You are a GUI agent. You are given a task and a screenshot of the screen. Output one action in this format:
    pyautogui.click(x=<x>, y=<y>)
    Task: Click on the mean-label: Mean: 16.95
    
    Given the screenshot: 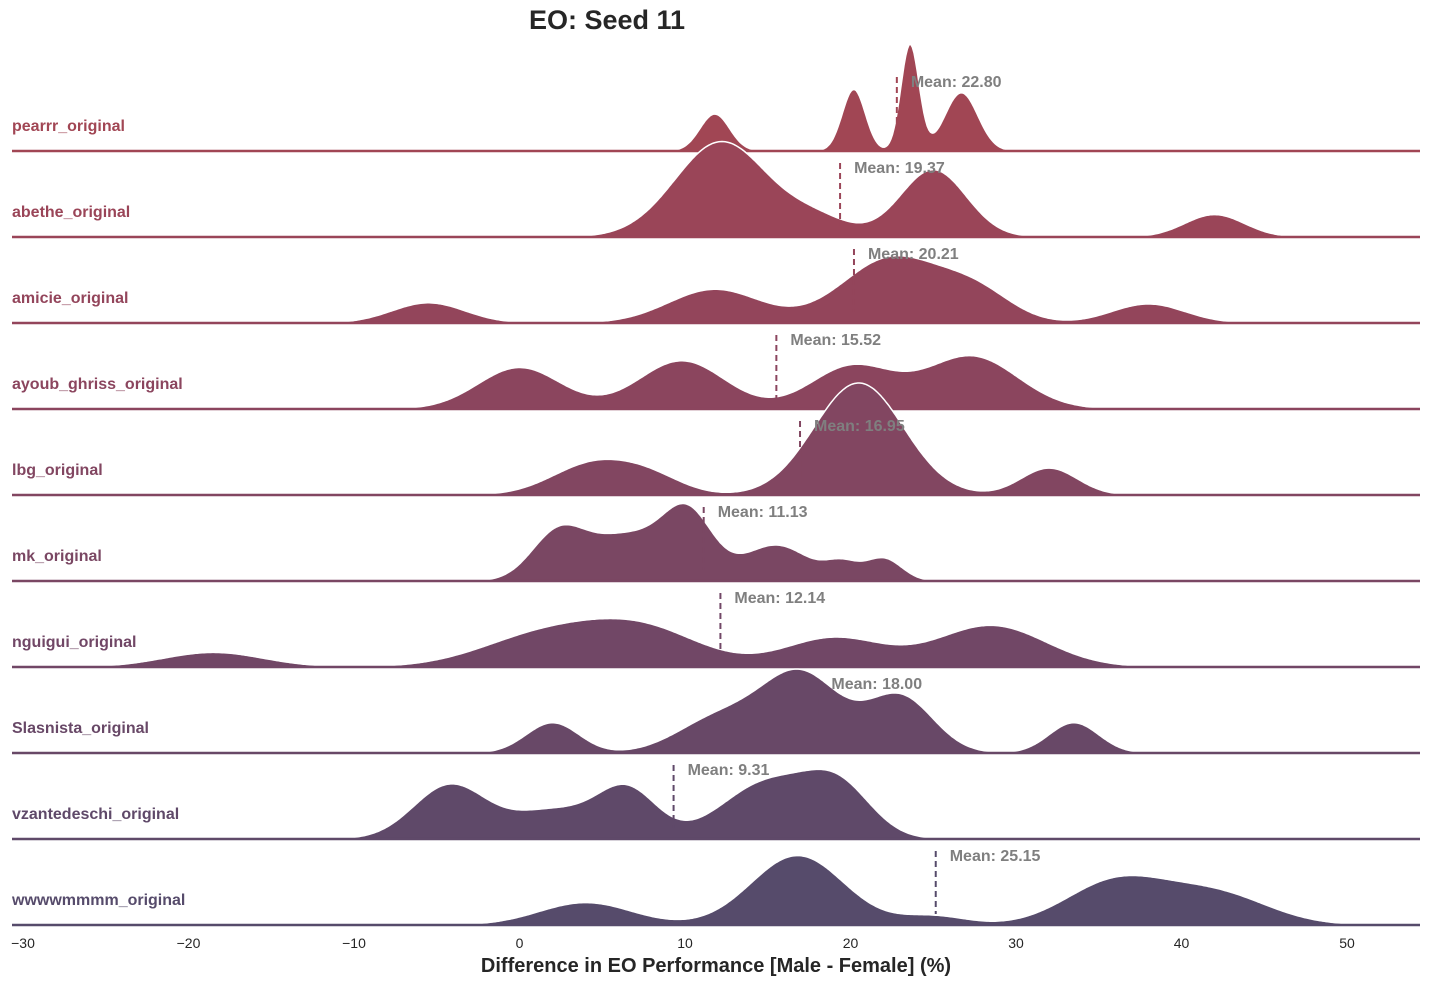 What is the action you would take?
    pyautogui.click(x=859, y=426)
    